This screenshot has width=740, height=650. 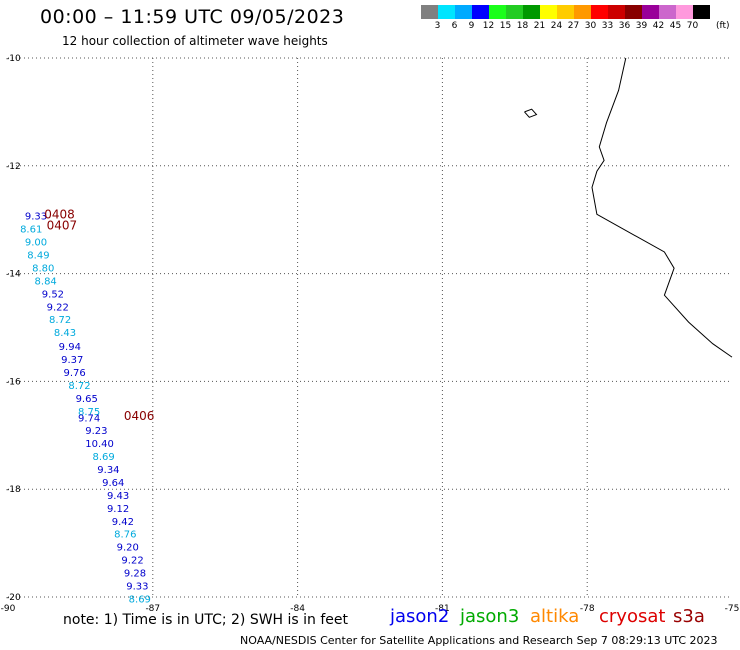 I want to click on color-scale-label: 9, so click(x=471, y=26).